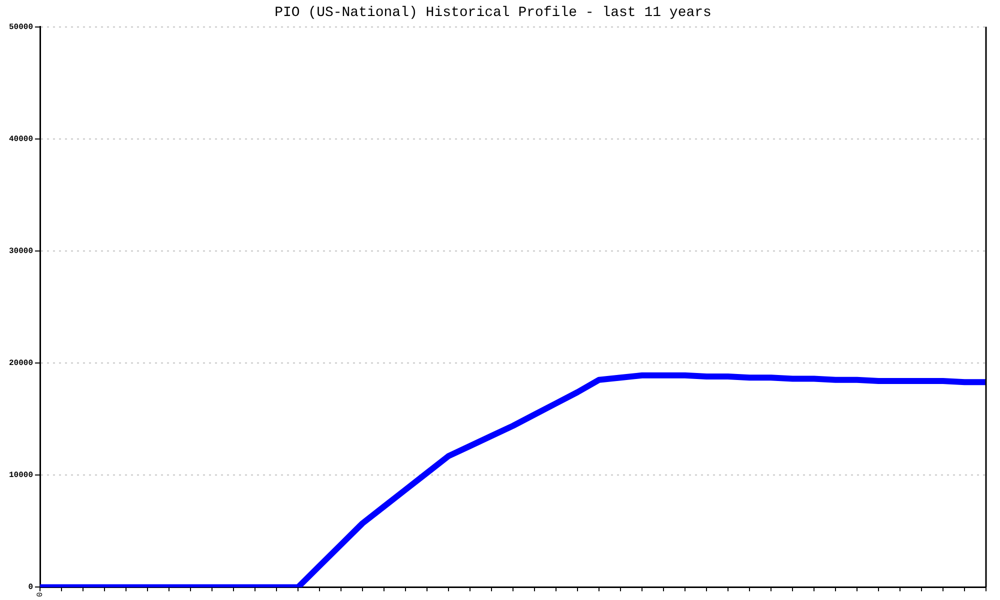 The width and height of the screenshot is (1000, 600). What do you see at coordinates (493, 13) in the screenshot?
I see `chart-title: PIO (US-National) Historical Profile - last 11 years` at bounding box center [493, 13].